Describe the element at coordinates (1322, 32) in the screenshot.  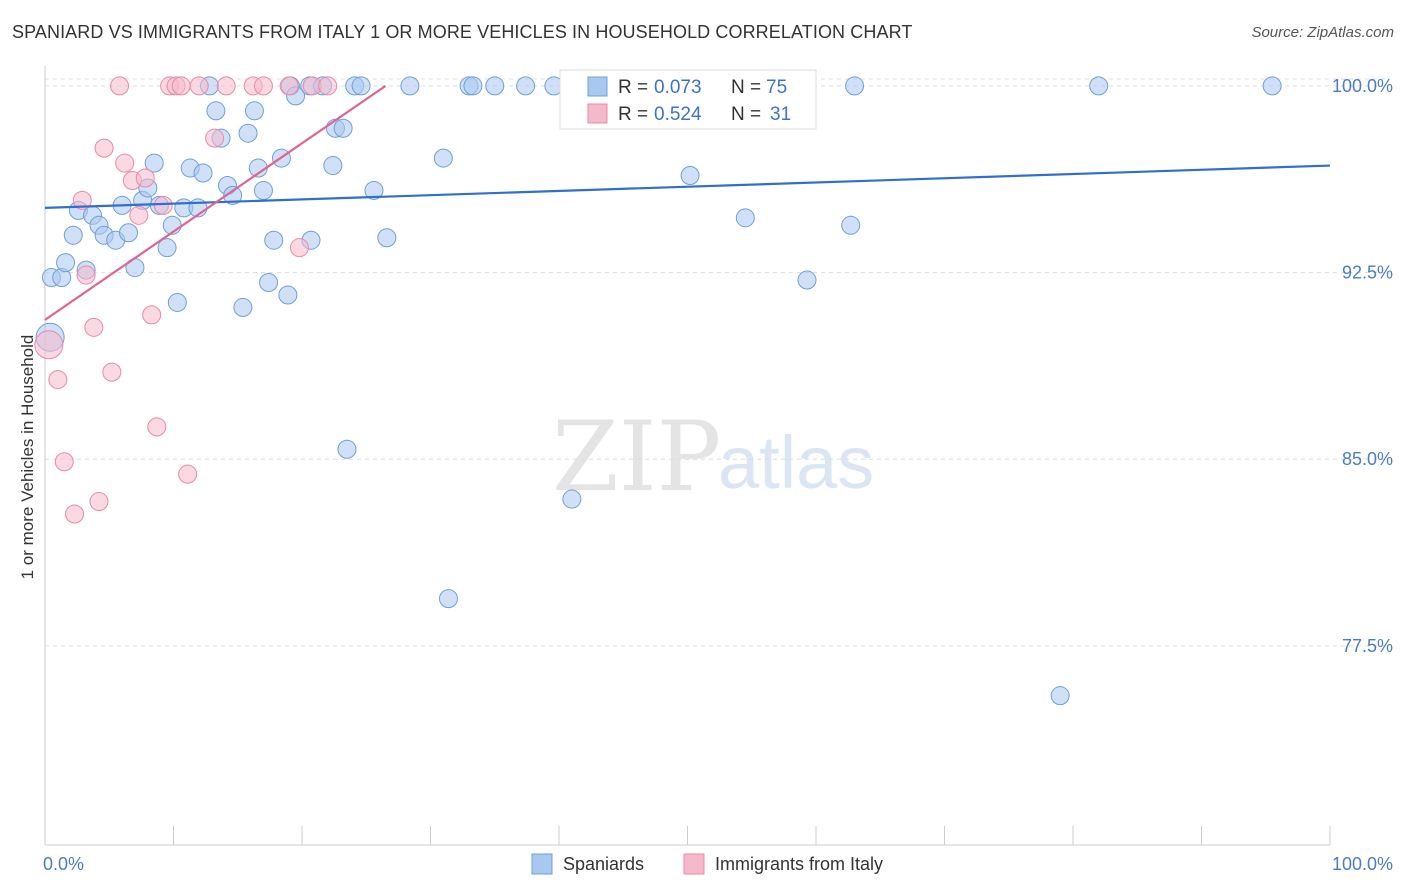
I see `chart-source: Source: ZipAtlas.com` at that location.